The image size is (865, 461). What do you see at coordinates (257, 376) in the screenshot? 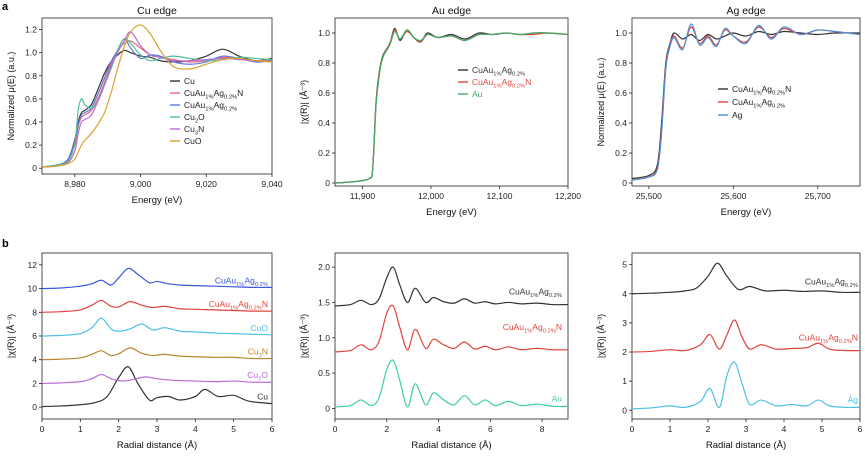
I see `series-label: Cu2O` at bounding box center [257, 376].